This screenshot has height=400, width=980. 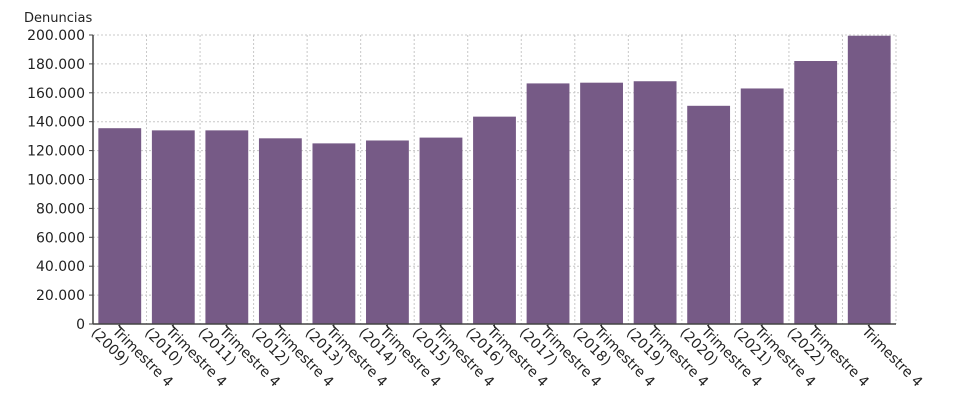 I want to click on y-tick-label: 80.000, so click(x=60, y=209).